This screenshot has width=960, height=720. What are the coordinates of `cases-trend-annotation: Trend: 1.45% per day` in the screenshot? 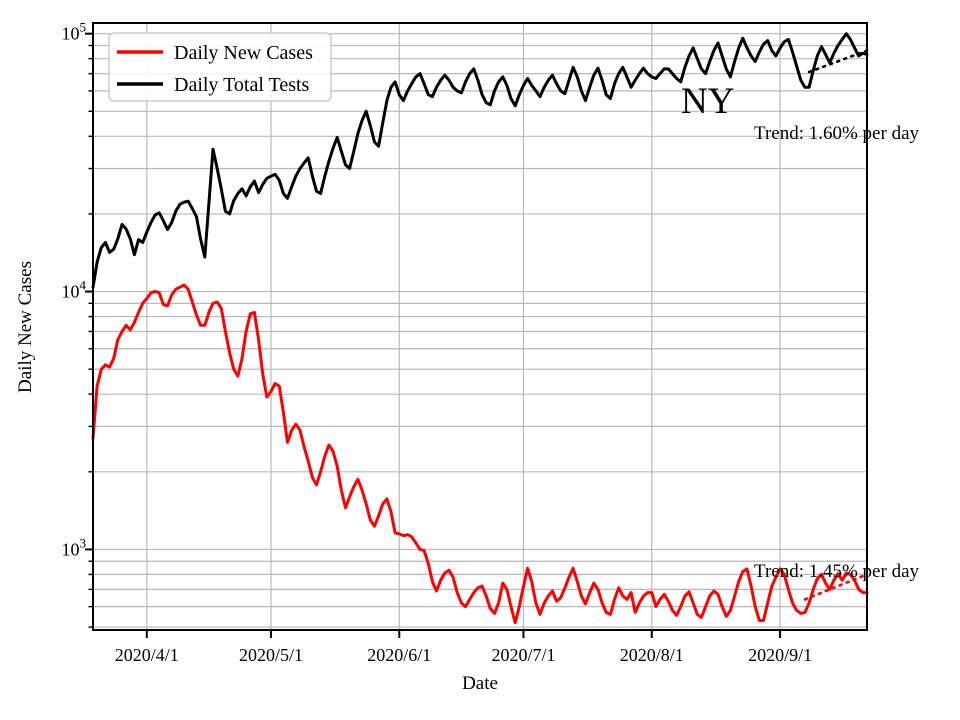 It's located at (836, 571).